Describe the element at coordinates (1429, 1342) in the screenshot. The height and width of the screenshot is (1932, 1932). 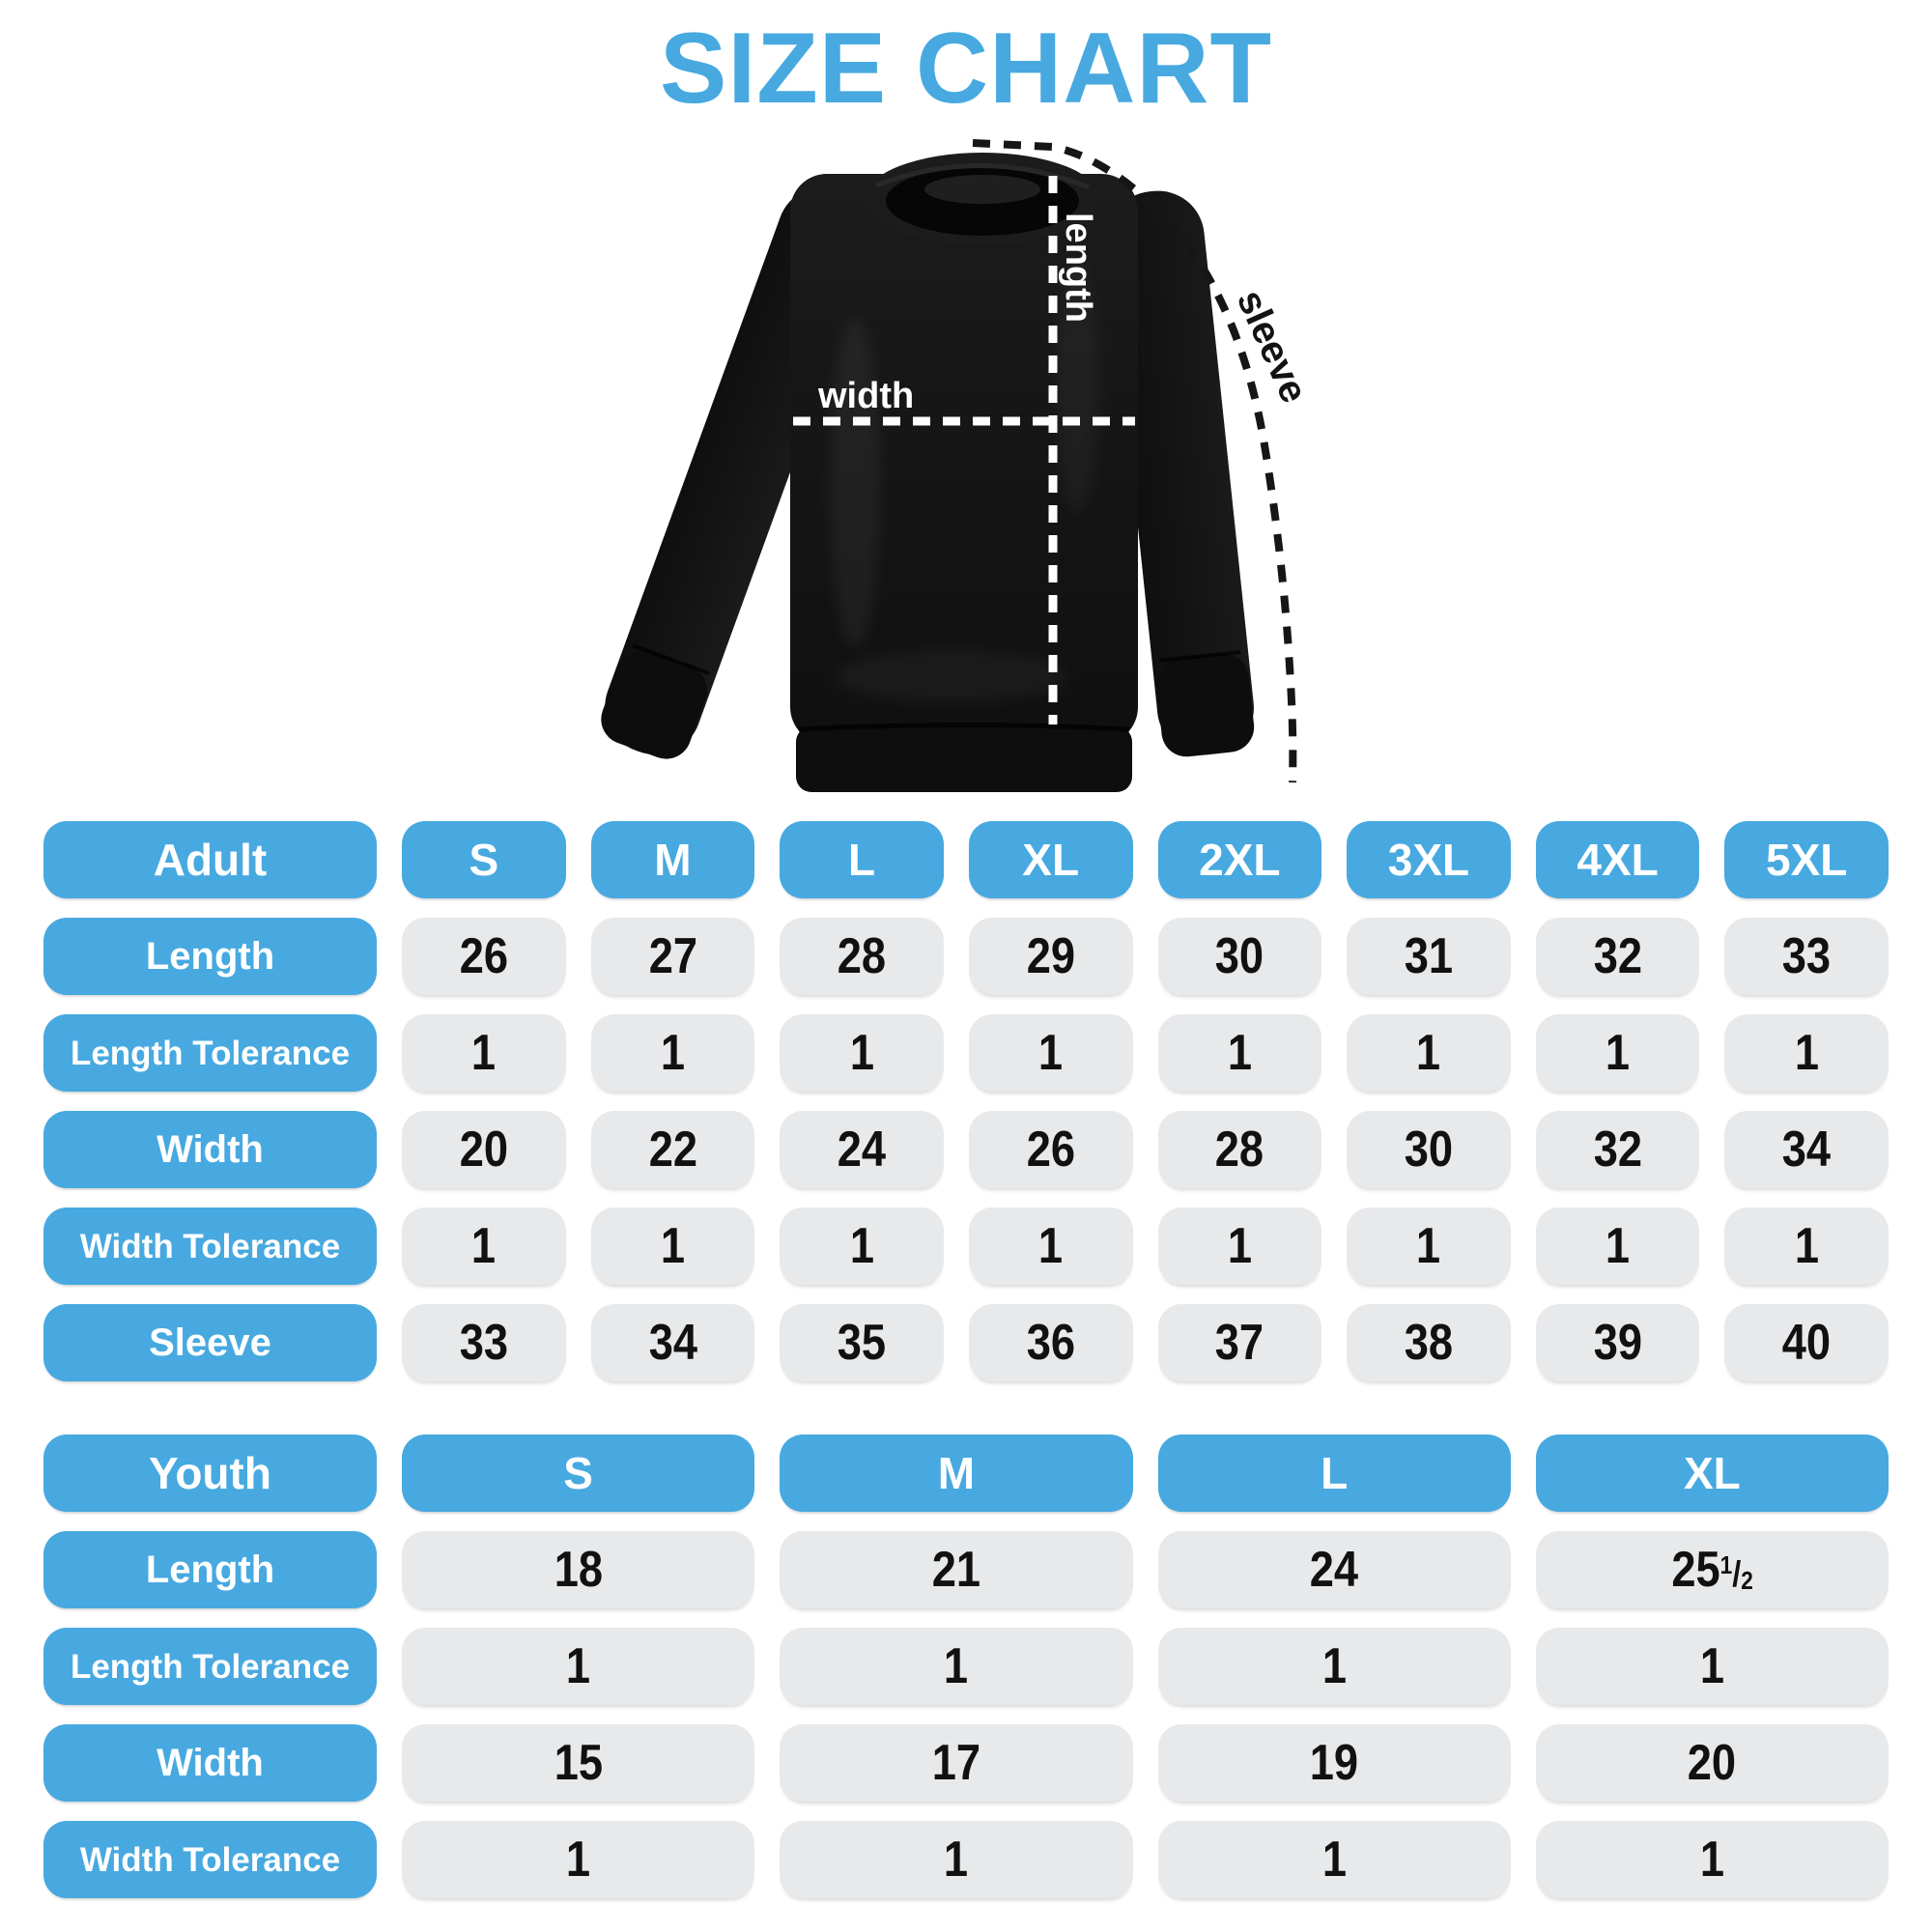
I see `data-cell-sleeve-3xl: 38` at that location.